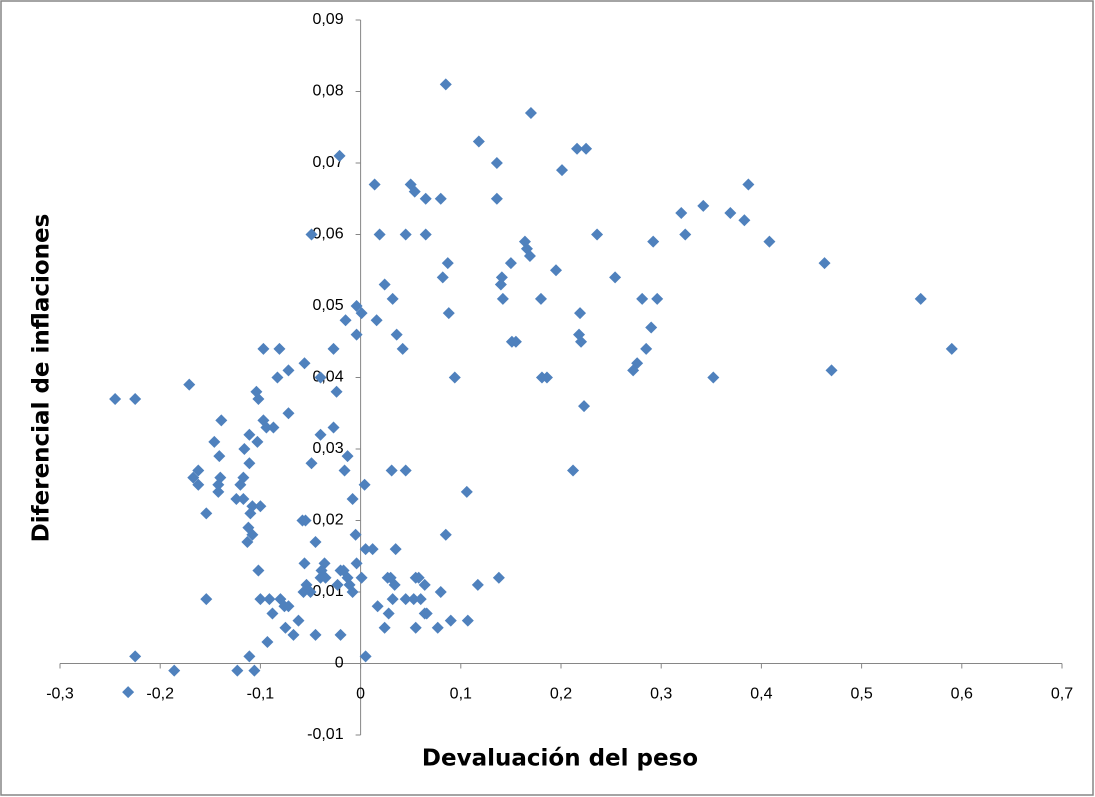 This screenshot has width=1095, height=797. Describe the element at coordinates (360, 694) in the screenshot. I see `x-tick-label: 0` at that location.